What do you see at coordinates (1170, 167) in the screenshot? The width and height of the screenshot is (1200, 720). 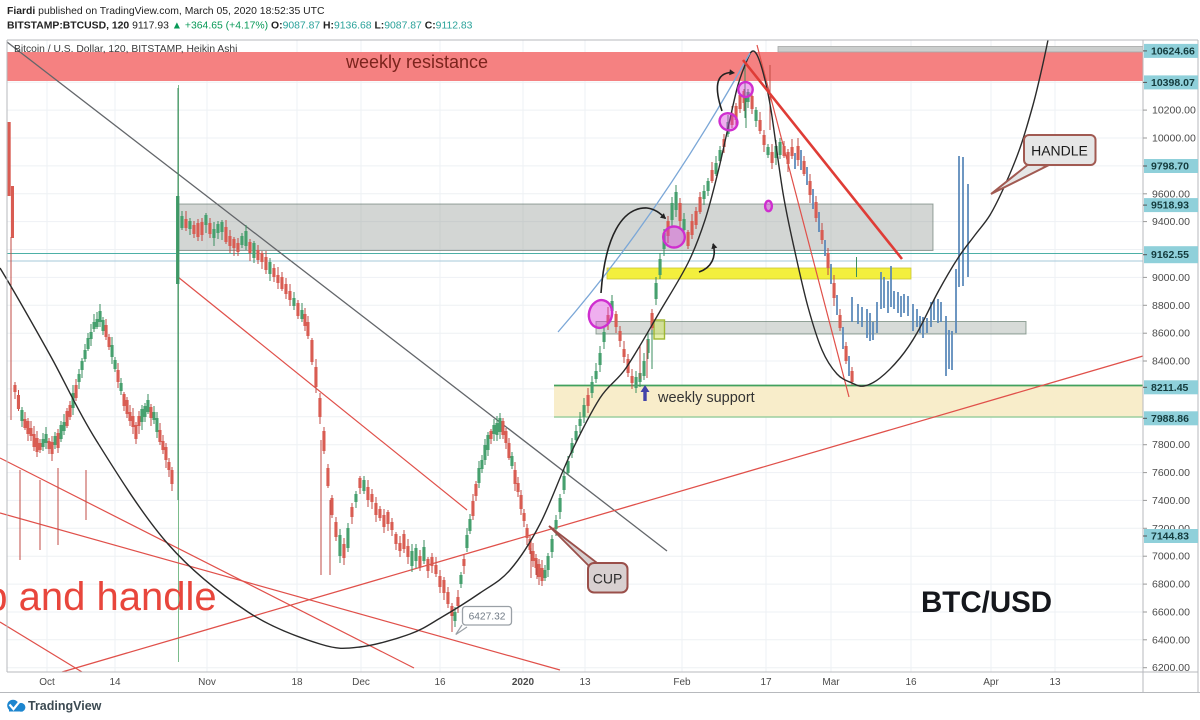 I see `svg-text: 9798.70` at bounding box center [1170, 167].